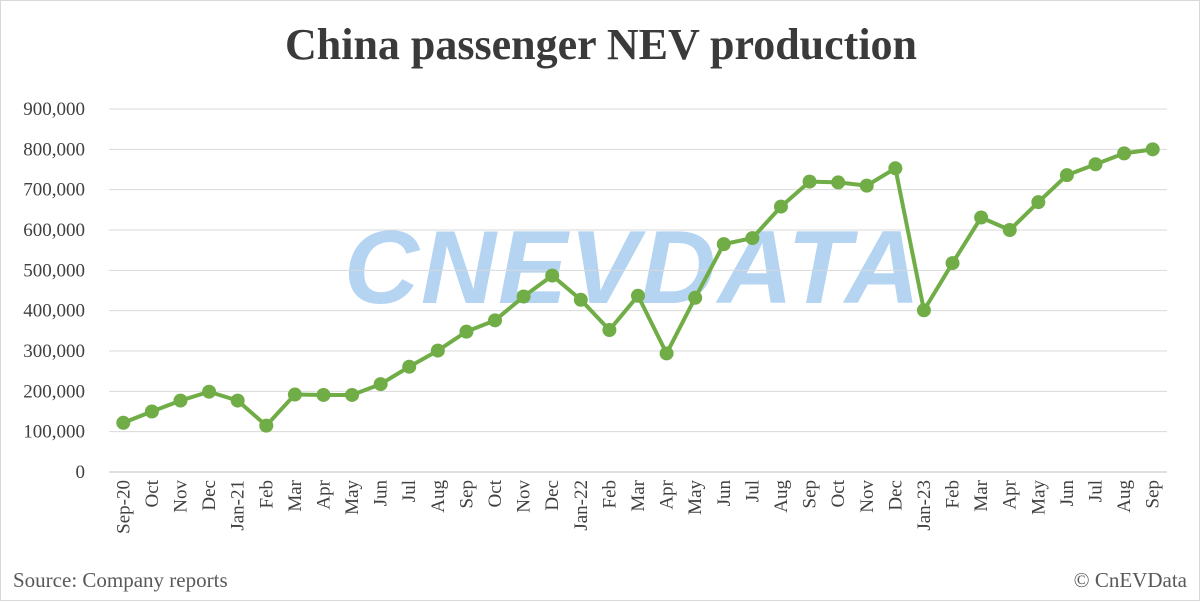  What do you see at coordinates (1131, 580) in the screenshot?
I see `credit-note: © CnEVData` at bounding box center [1131, 580].